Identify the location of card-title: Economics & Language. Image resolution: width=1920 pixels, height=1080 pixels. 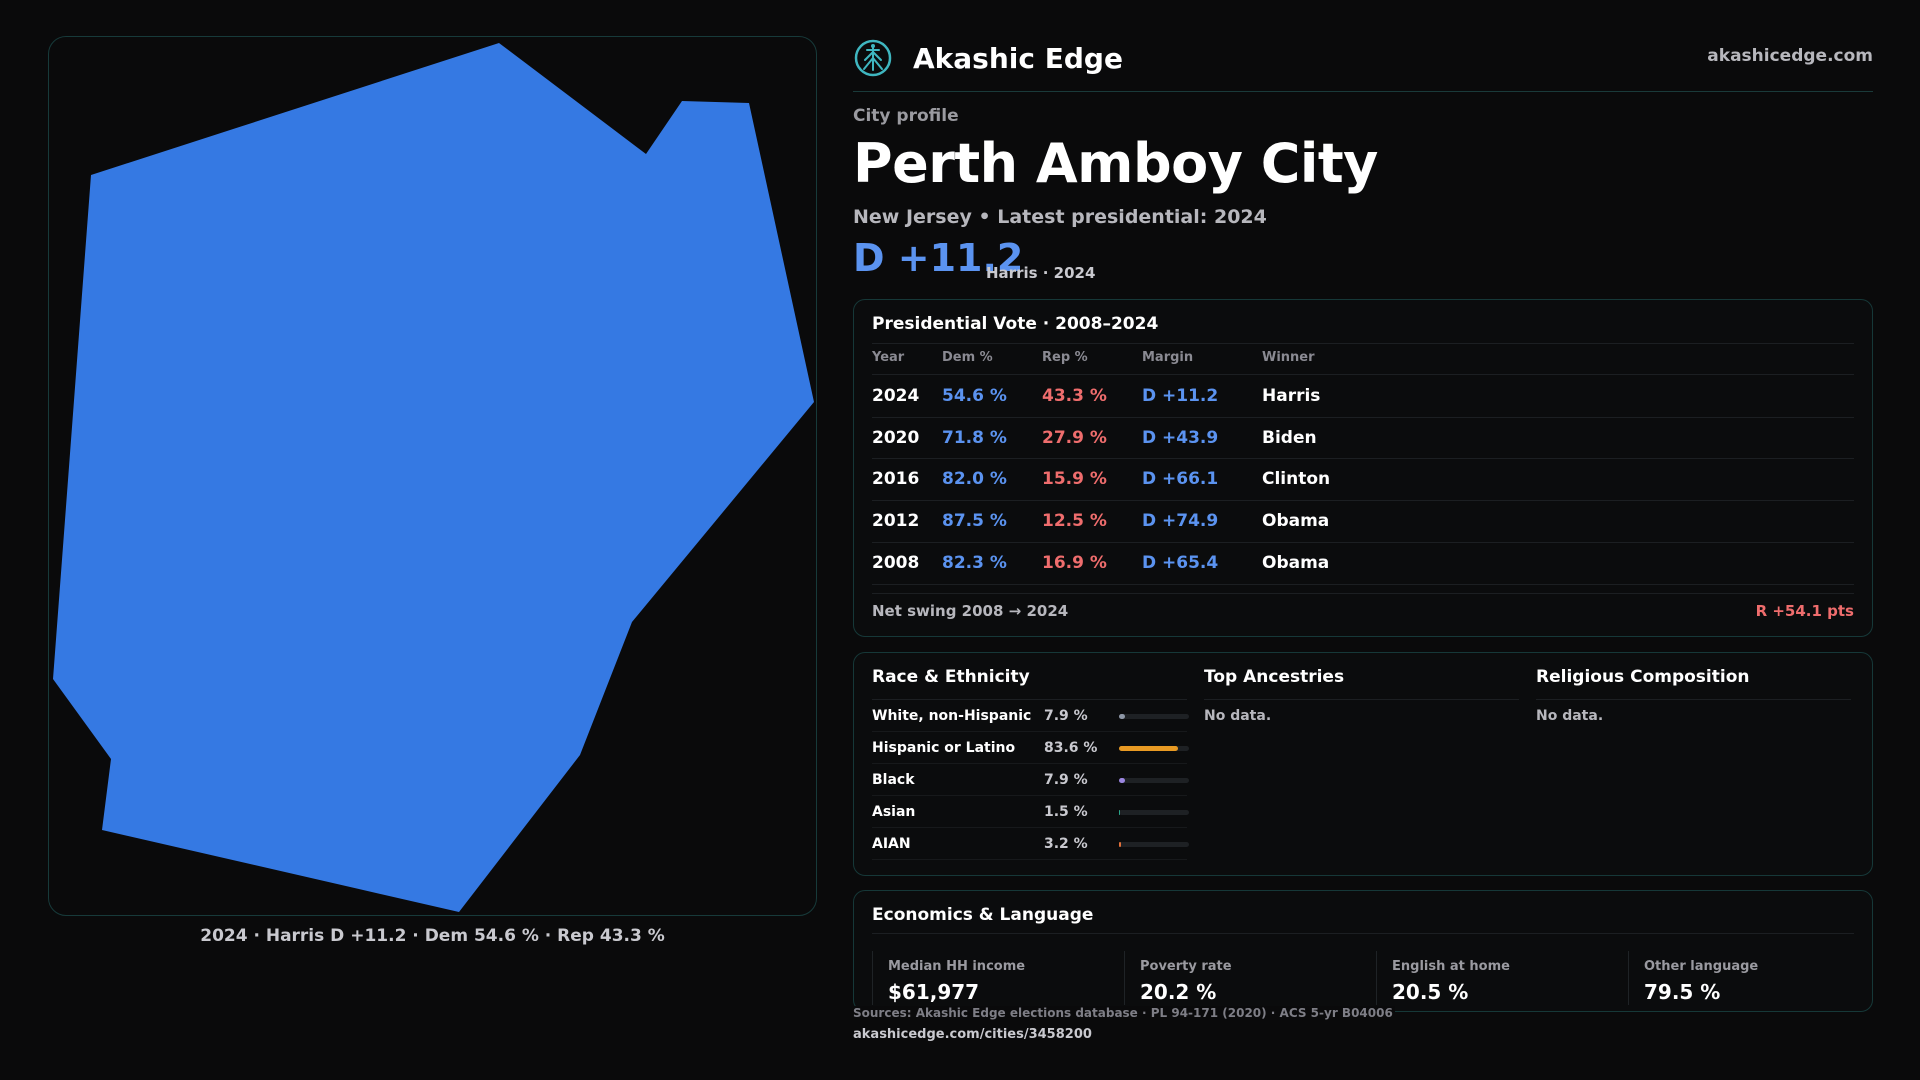
(983, 915).